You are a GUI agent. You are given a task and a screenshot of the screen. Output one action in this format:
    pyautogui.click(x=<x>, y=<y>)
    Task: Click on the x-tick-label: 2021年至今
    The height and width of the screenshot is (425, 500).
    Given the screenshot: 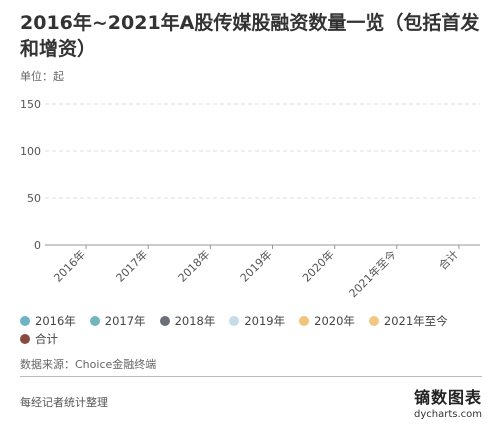 What is the action you would take?
    pyautogui.click(x=372, y=273)
    